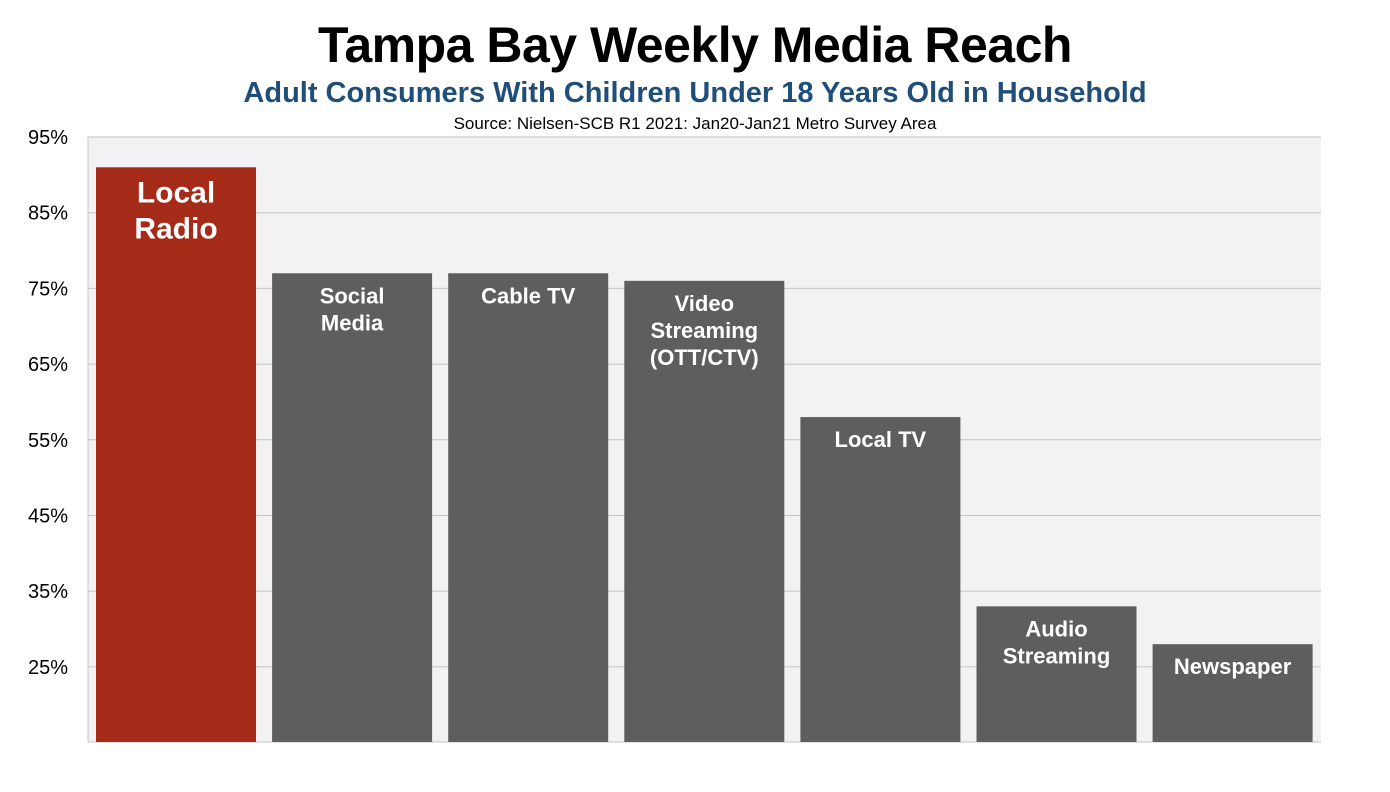 This screenshot has height=792, width=1390. What do you see at coordinates (352, 295) in the screenshot?
I see `bar-label: Social` at bounding box center [352, 295].